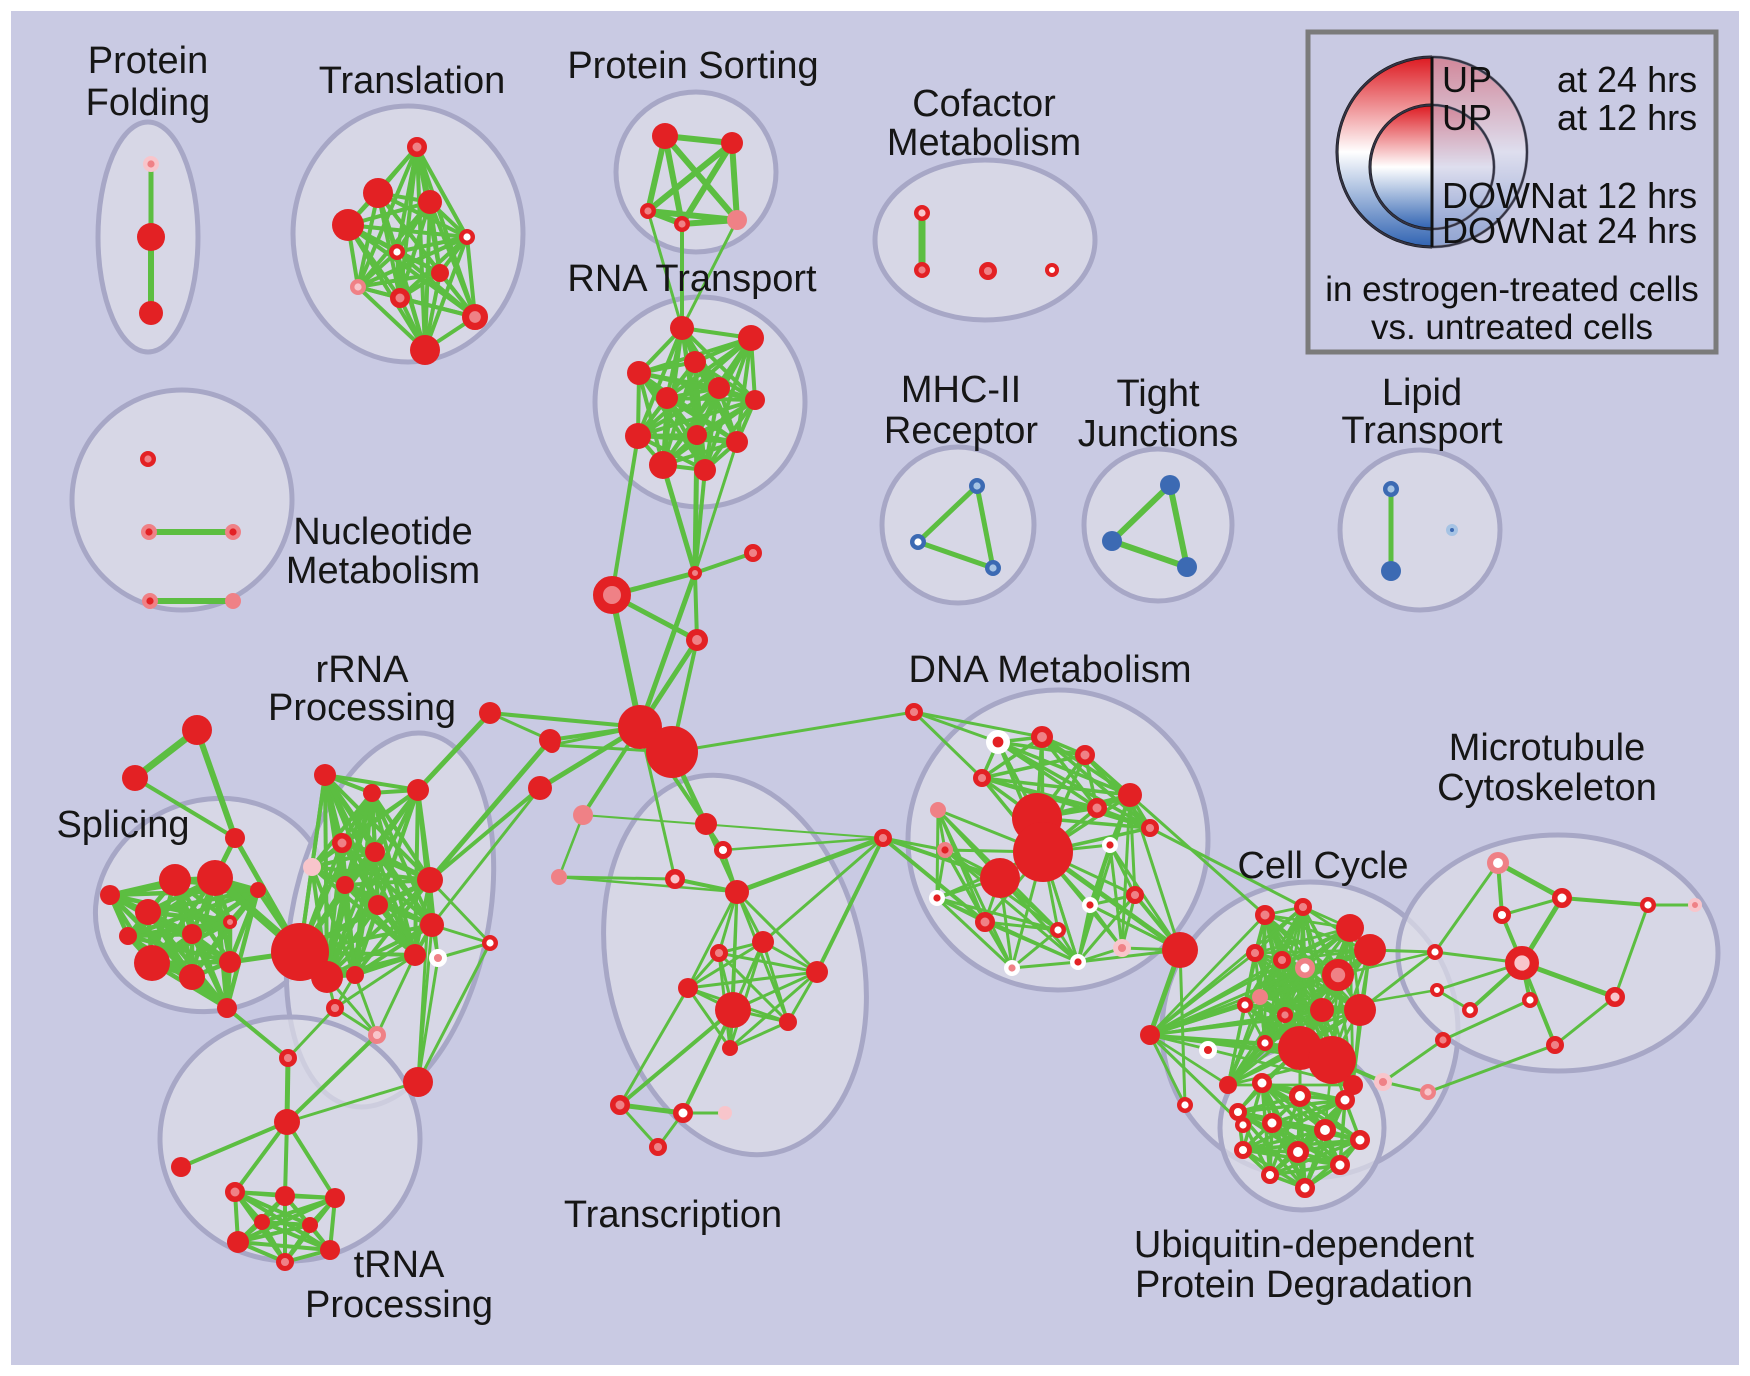 Image resolution: width=1750 pixels, height=1376 pixels. I want to click on node-mcl1, so click(1434, 952).